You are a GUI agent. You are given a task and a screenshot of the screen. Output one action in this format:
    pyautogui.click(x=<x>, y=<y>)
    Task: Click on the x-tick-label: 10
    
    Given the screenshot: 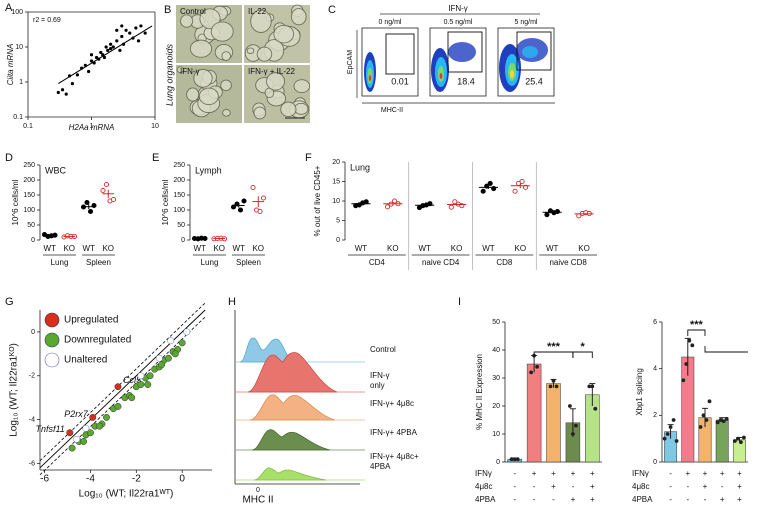 What is the action you would take?
    pyautogui.click(x=155, y=126)
    